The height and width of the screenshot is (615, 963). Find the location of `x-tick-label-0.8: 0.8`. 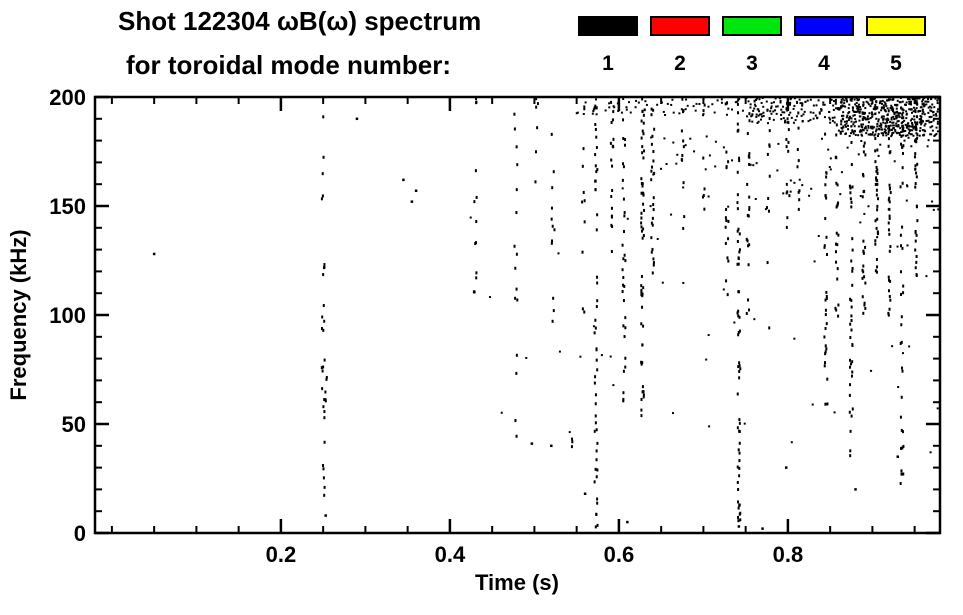

x-tick-label-0.8: 0.8 is located at coordinates (788, 554).